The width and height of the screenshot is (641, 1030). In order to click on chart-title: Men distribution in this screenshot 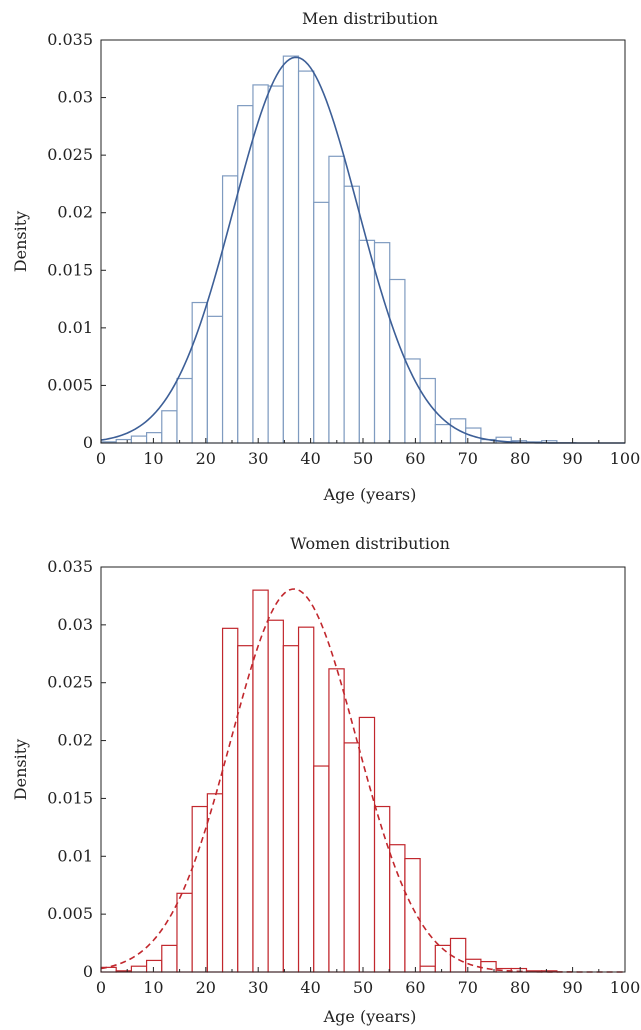, I will do `click(370, 18)`.